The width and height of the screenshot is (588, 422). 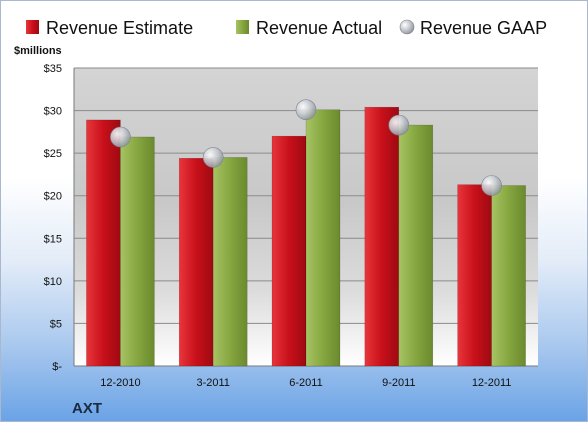 I want to click on y-tick-label: $5, so click(x=56, y=324).